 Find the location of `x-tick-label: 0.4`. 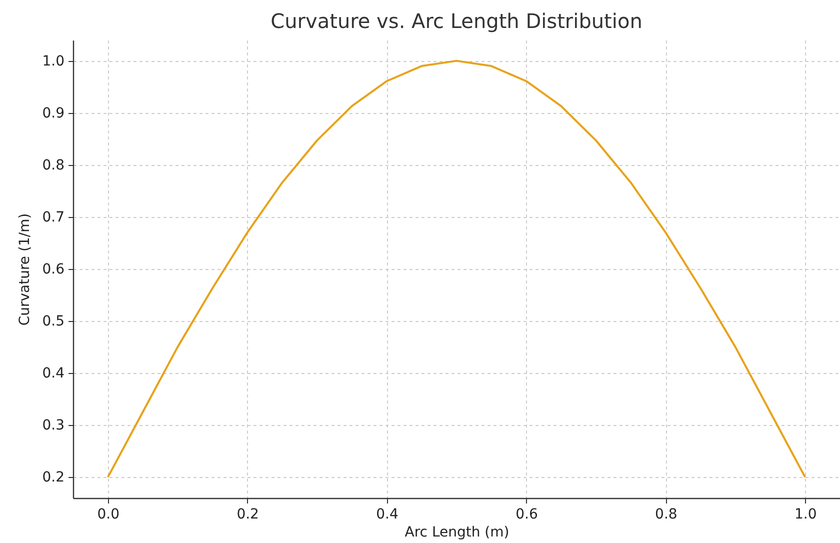

x-tick-label: 0.4 is located at coordinates (387, 514).